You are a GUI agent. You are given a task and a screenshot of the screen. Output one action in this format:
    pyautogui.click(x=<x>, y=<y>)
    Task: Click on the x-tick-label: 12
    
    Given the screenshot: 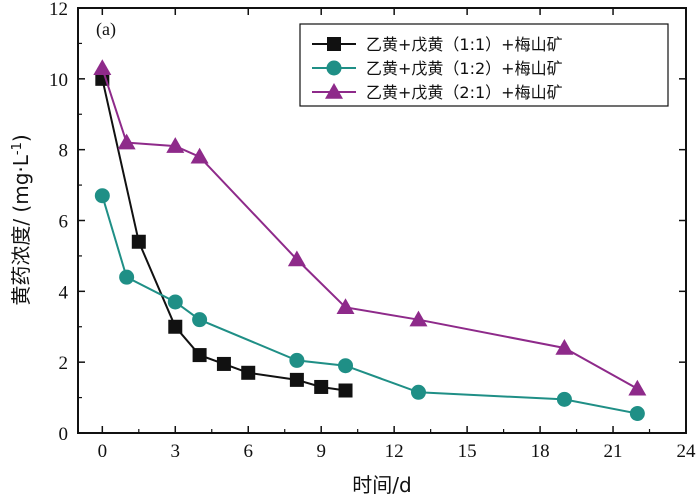 What is the action you would take?
    pyautogui.click(x=394, y=451)
    